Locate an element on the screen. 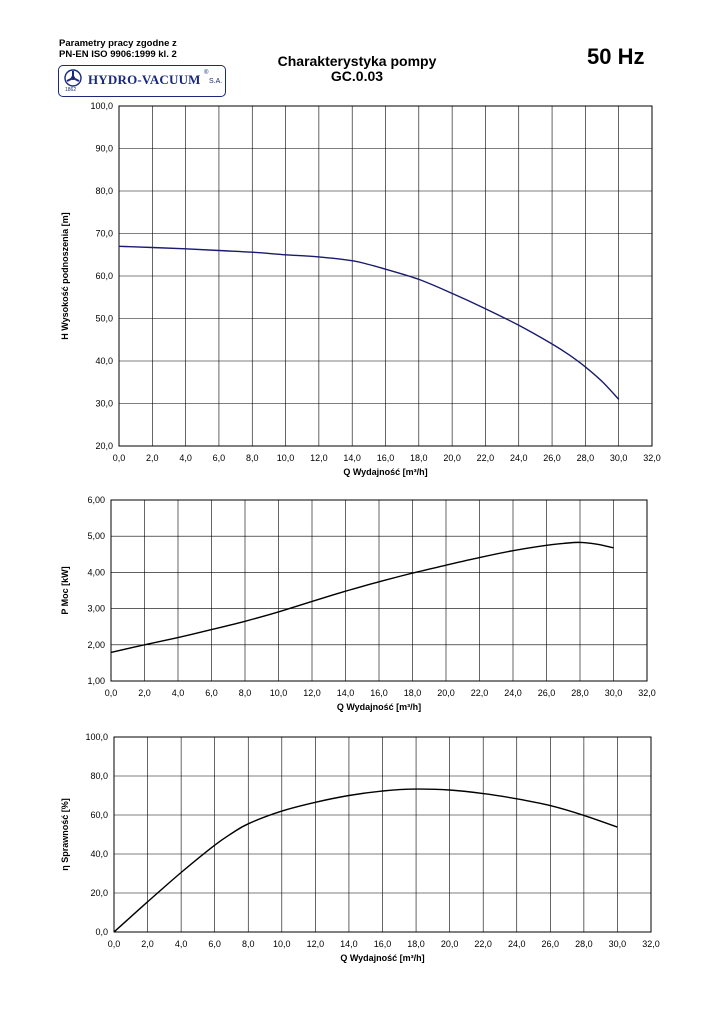 This screenshot has width=724, height=1024. h-y-tick-label: 80,0 is located at coordinates (104, 191).